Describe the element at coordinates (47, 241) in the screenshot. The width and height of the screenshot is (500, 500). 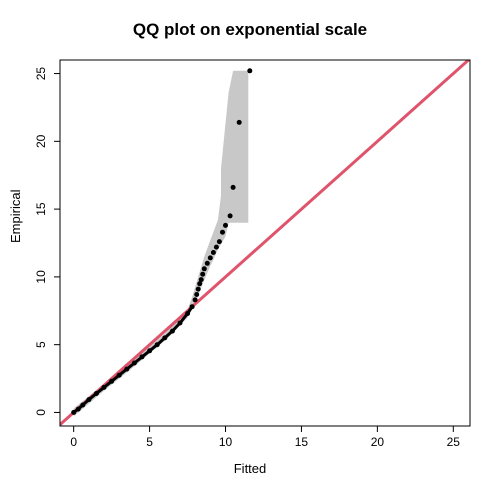
I see `y-axis: 0 5 10 15 20 25` at that location.